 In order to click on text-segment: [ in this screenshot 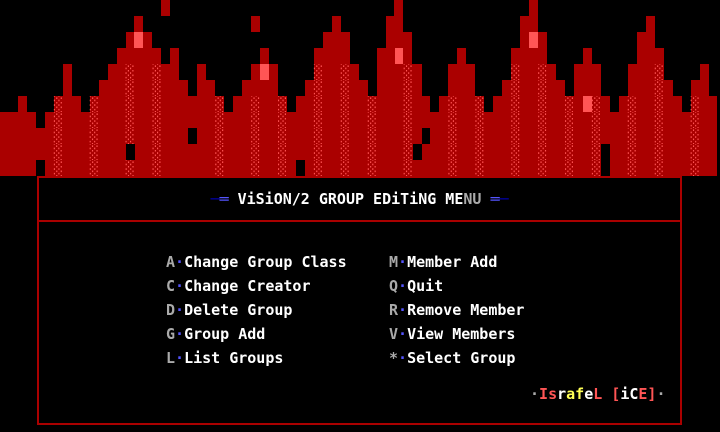, I will do `click(616, 394)`.